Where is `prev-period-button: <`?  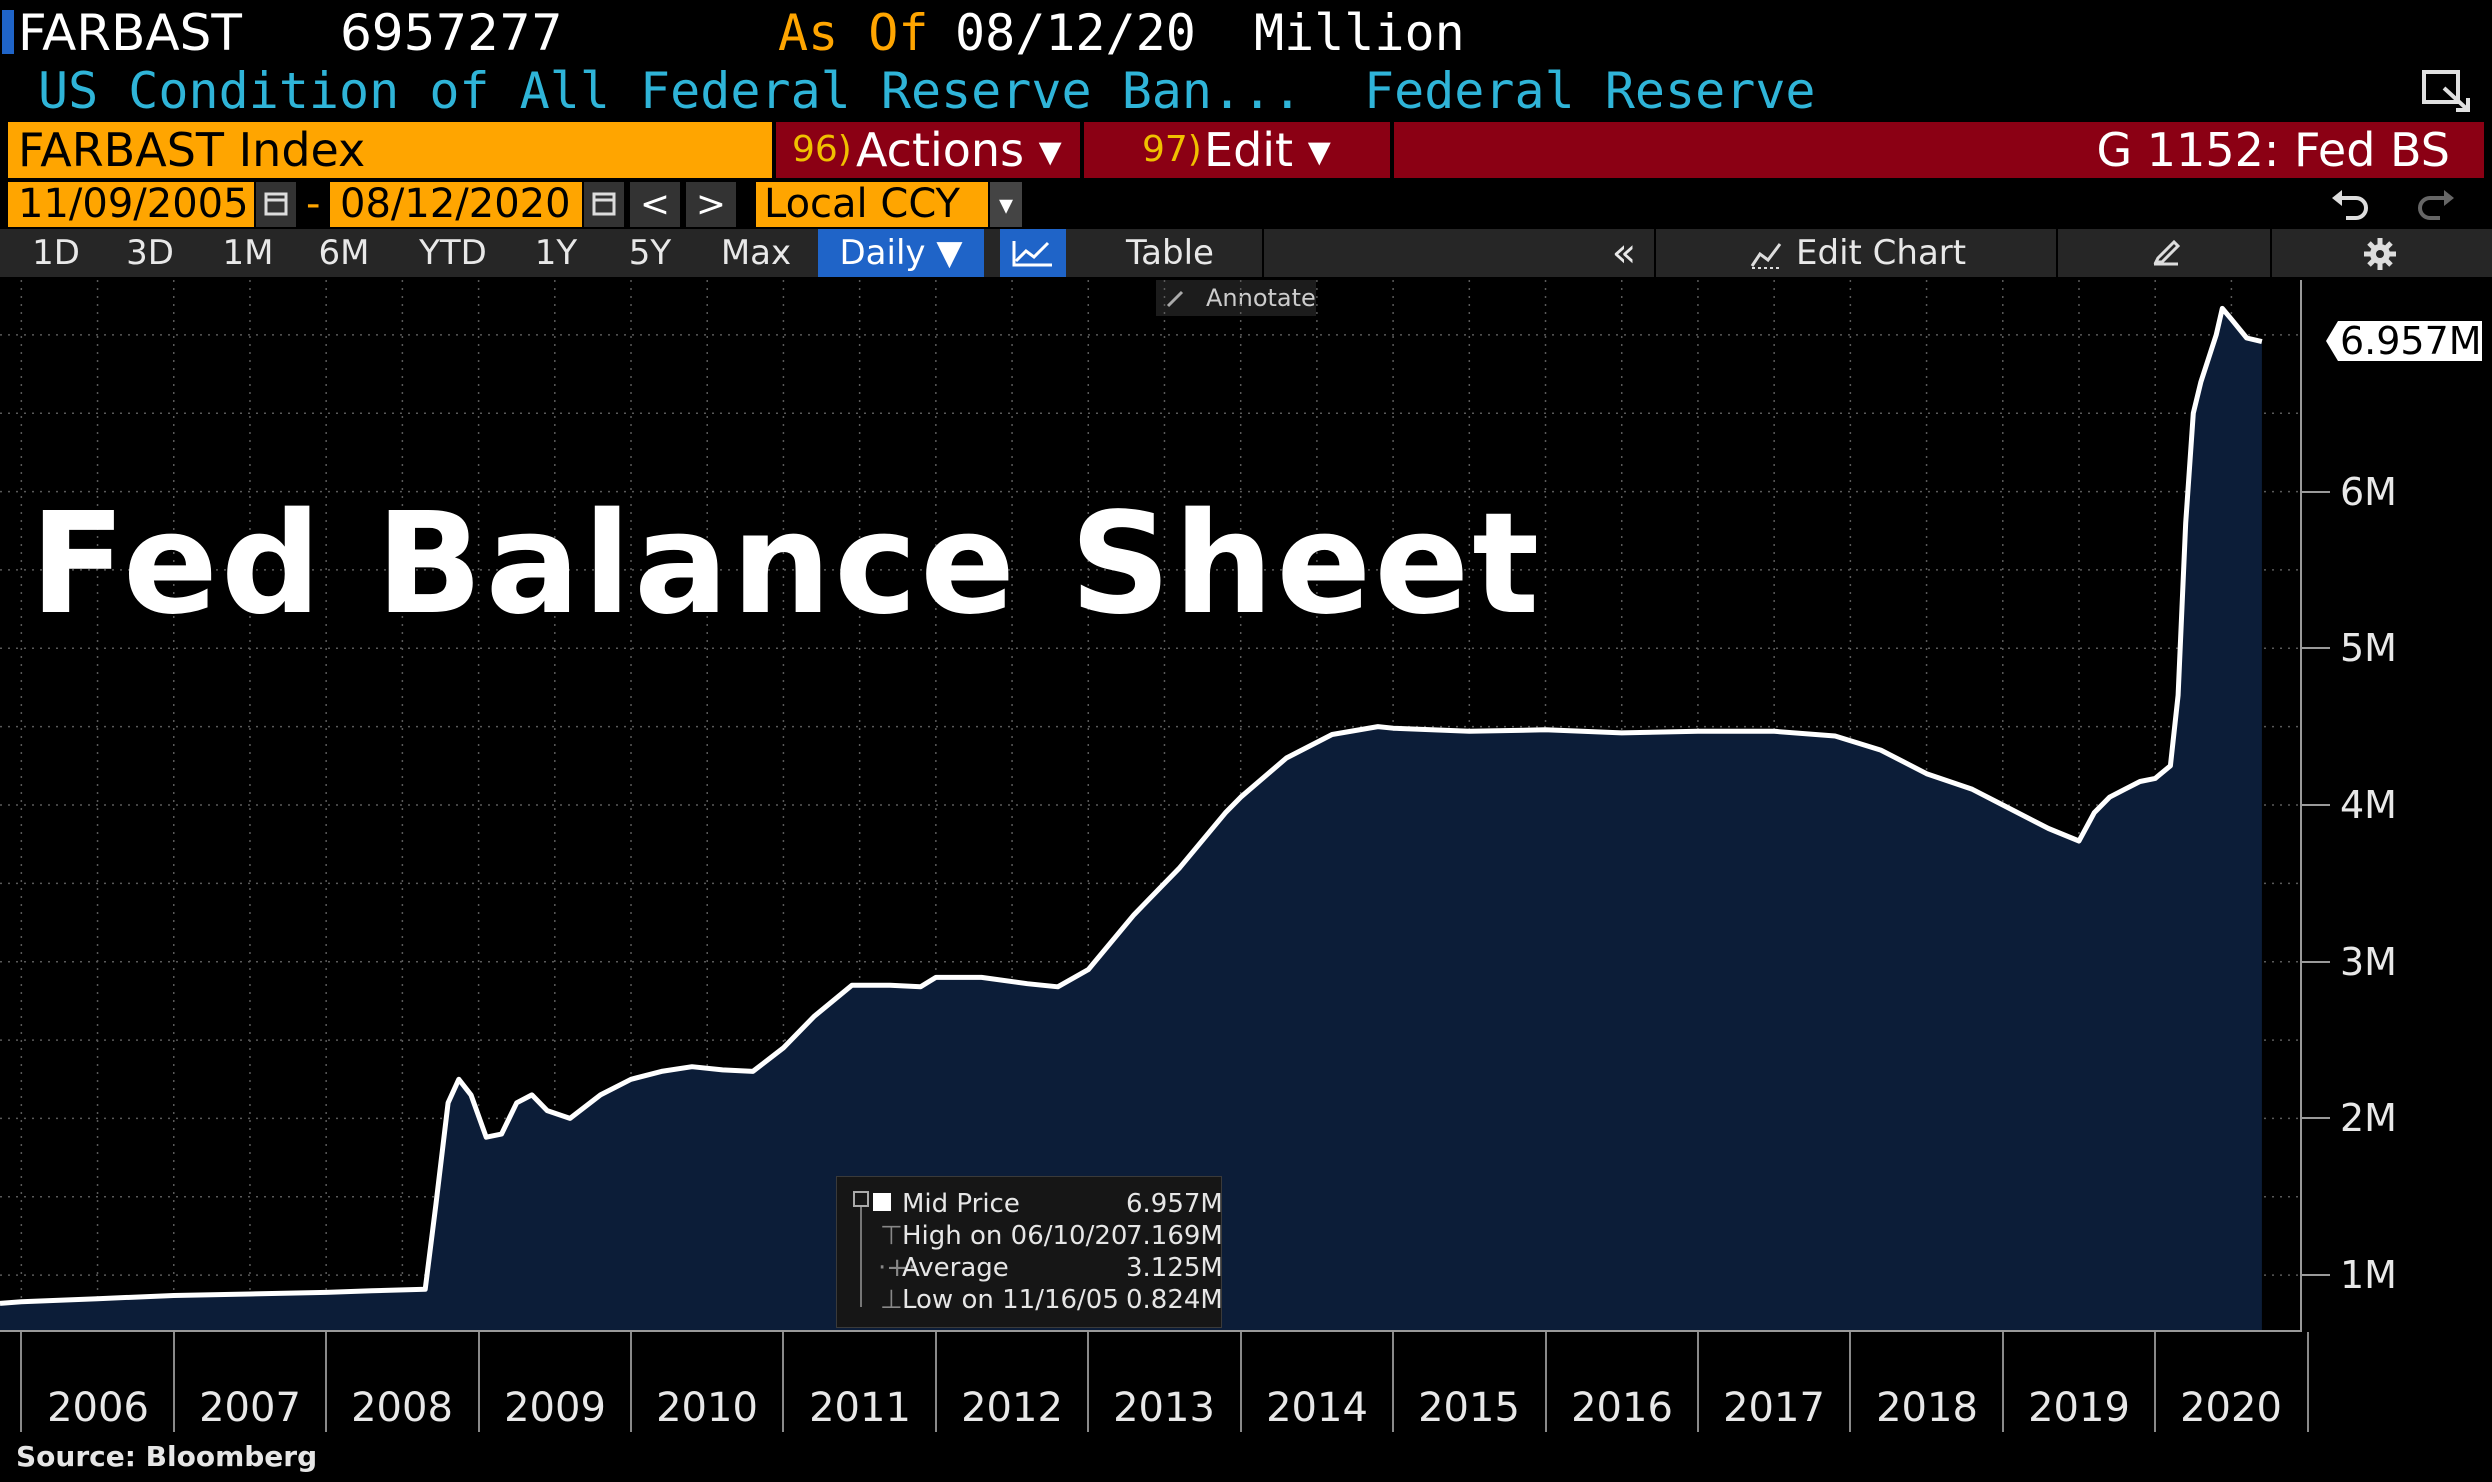
prev-period-button: < is located at coordinates (655, 204).